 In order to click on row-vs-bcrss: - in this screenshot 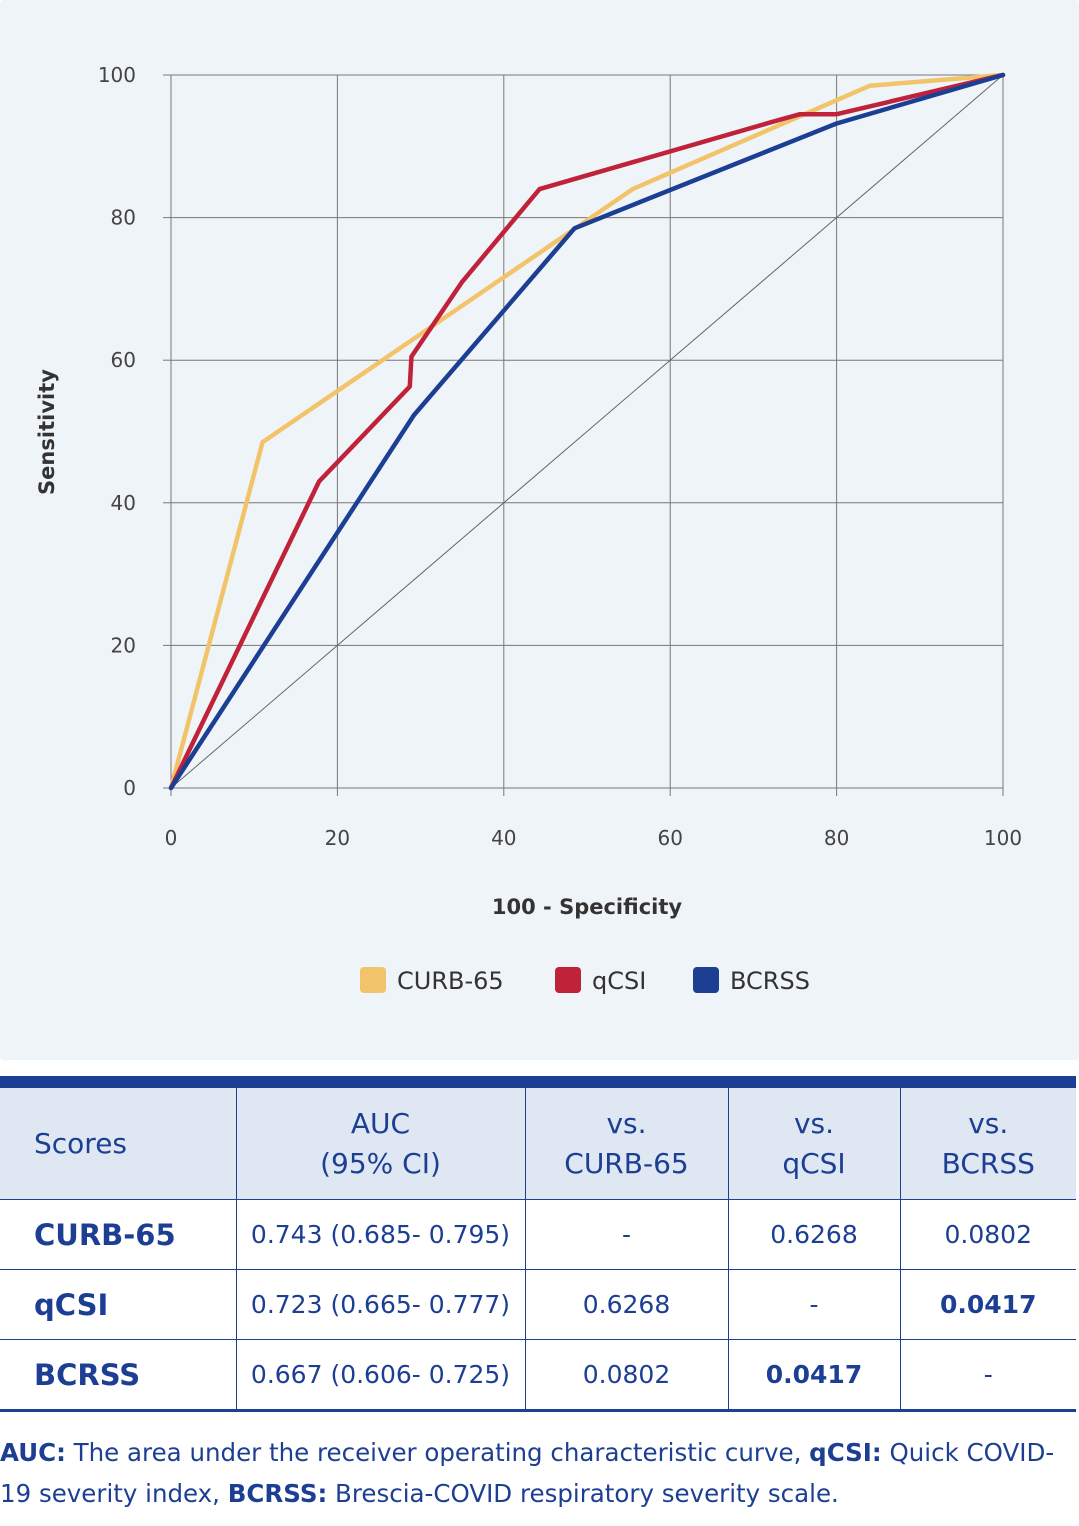, I will do `click(987, 1375)`.